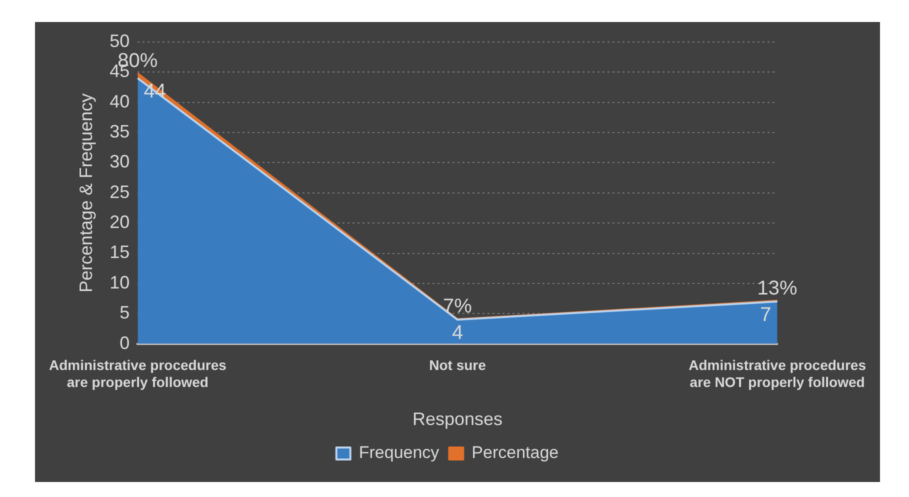  Describe the element at coordinates (138, 373) in the screenshot. I see `x-tick-label: Administrative procedures are properly followed` at that location.